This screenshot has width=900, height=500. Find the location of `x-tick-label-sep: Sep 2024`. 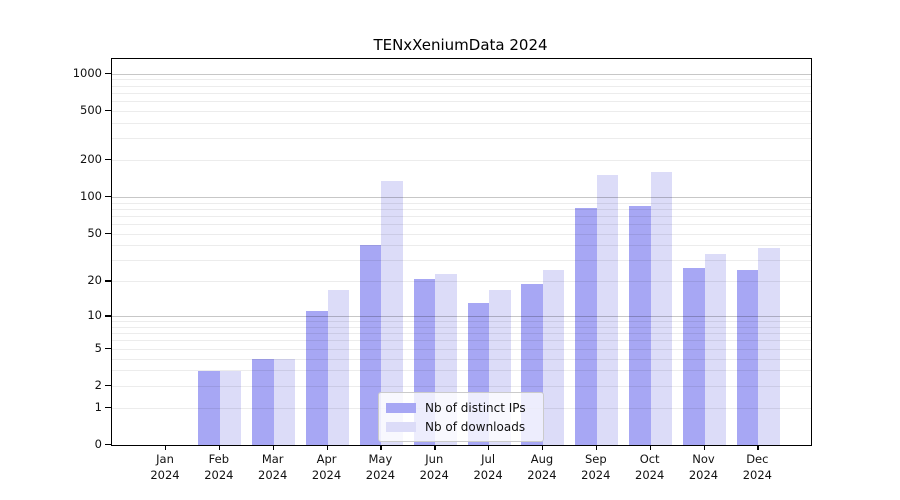

x-tick-label-sep: Sep 2024 is located at coordinates (596, 467).